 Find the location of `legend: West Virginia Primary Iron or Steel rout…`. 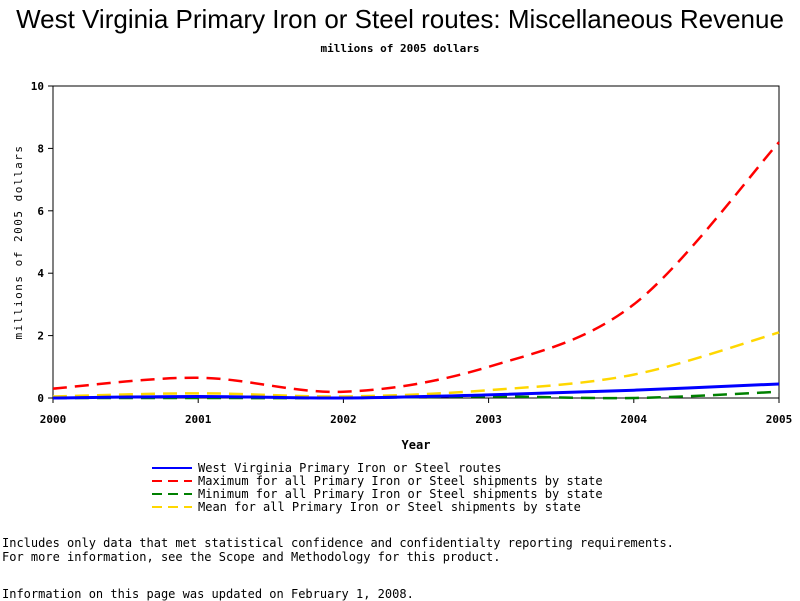

legend: West Virginia Primary Iron or Steel rout… is located at coordinates (376, 487).